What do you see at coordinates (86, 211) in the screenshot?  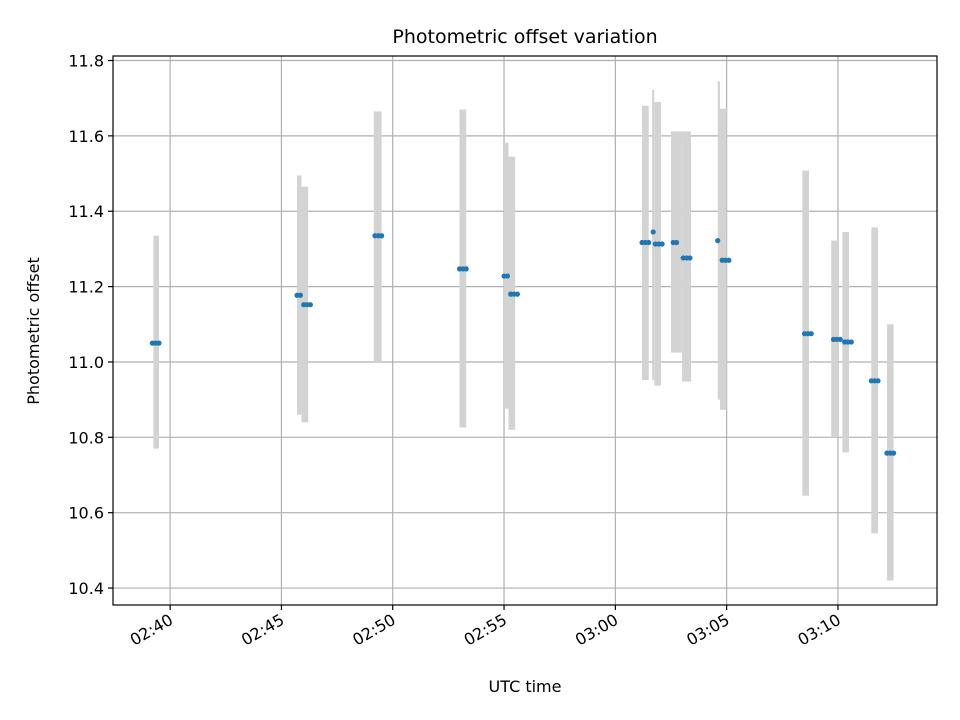 I see `y-tick-label: 11.4` at bounding box center [86, 211].